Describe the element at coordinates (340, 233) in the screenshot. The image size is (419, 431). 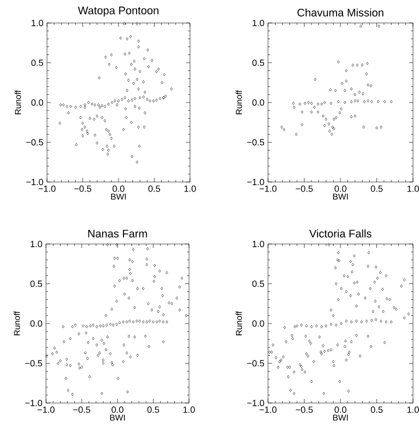
I see `chart-title: Victoria Falls` at that location.